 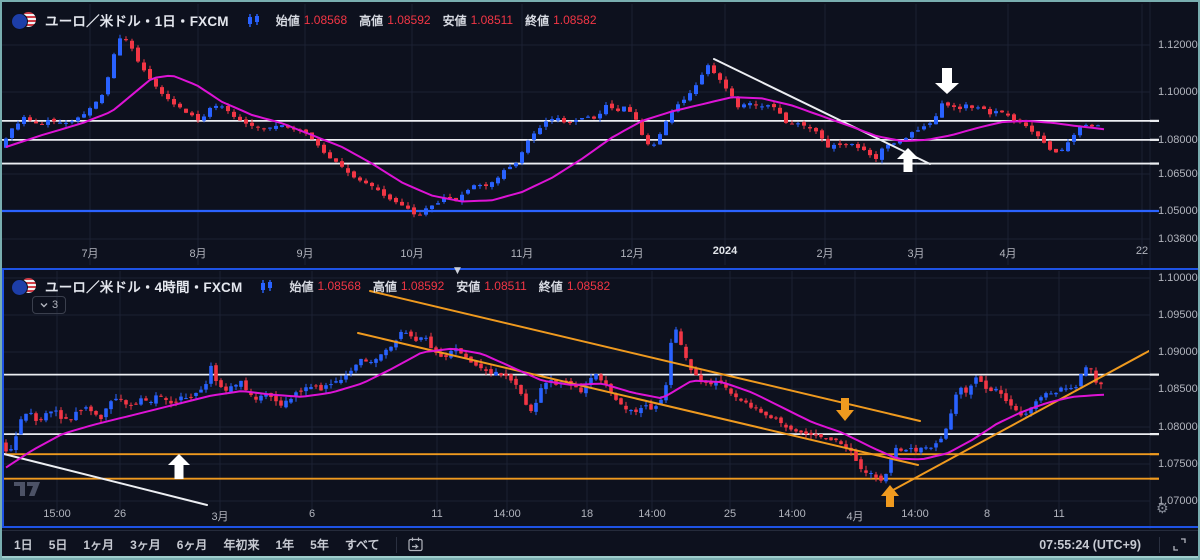 I want to click on time-axis-label: 11月, so click(x=522, y=254).